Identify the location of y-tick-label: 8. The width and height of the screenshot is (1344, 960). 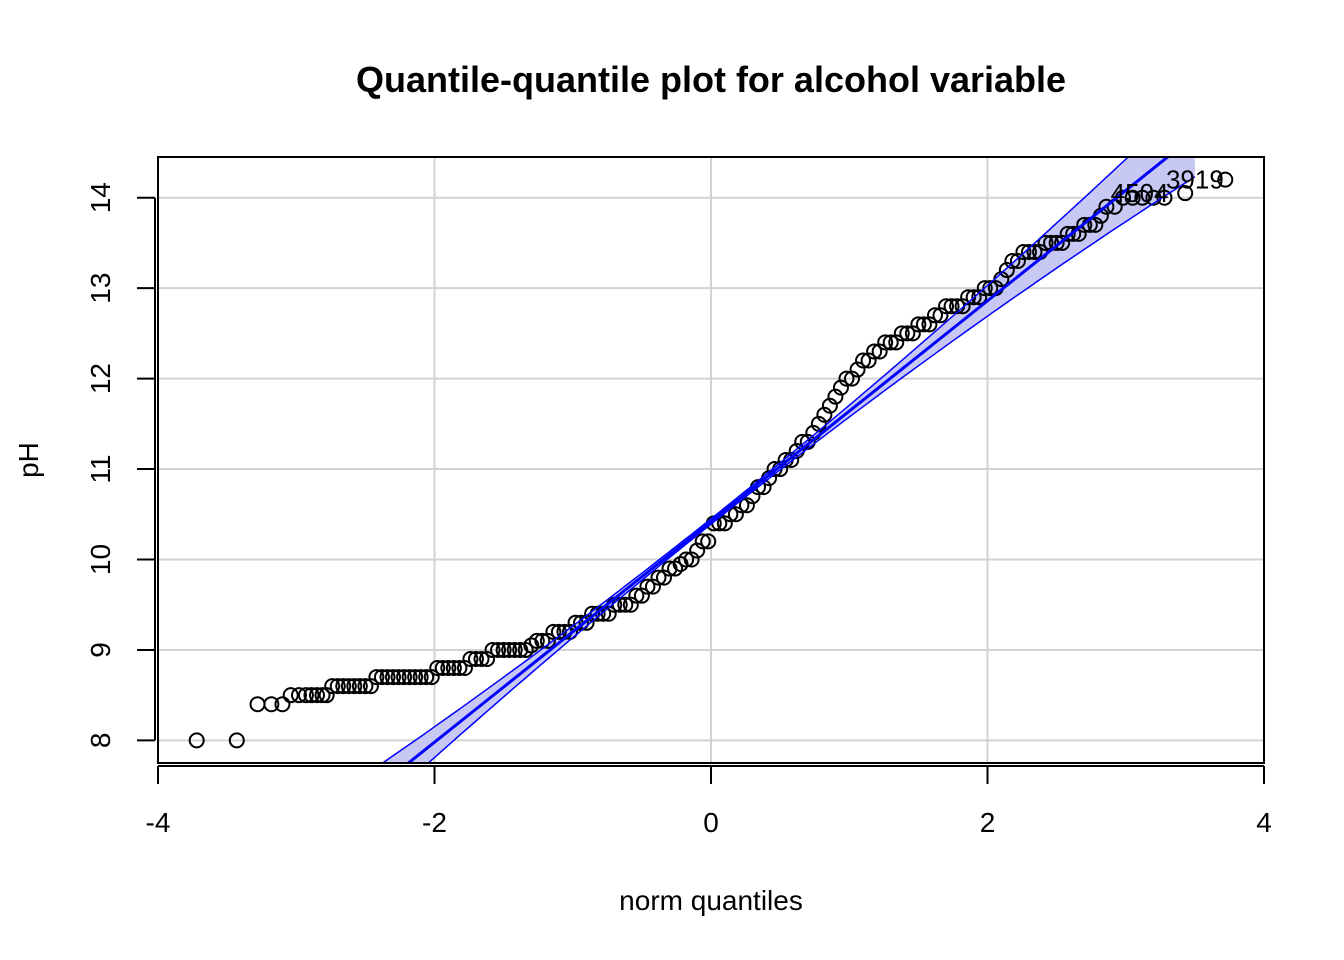
(100, 741).